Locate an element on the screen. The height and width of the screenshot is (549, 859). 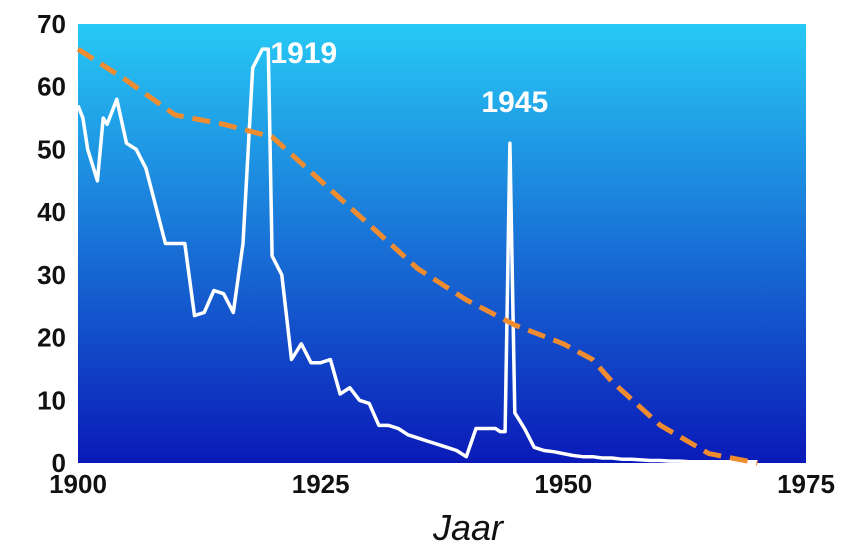
y-tick-label: 70 is located at coordinates (51, 24).